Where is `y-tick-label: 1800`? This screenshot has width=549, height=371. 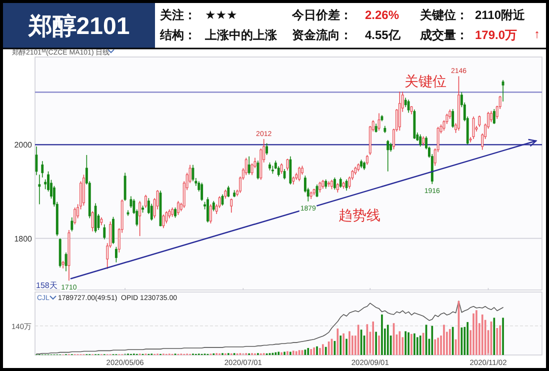 y-tick-label: 1800 is located at coordinates (23, 239).